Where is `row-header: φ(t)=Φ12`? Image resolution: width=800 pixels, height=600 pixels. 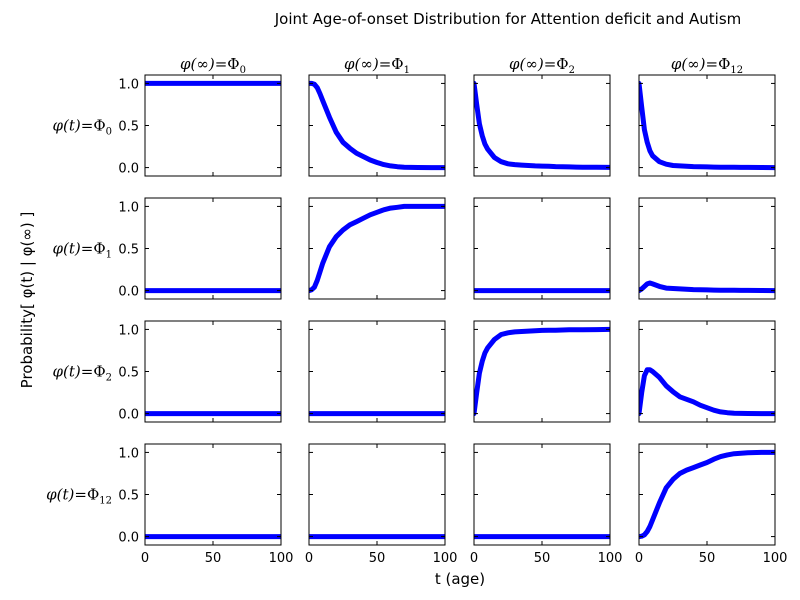
row-header: φ(t)=Φ12 is located at coordinates (79, 496).